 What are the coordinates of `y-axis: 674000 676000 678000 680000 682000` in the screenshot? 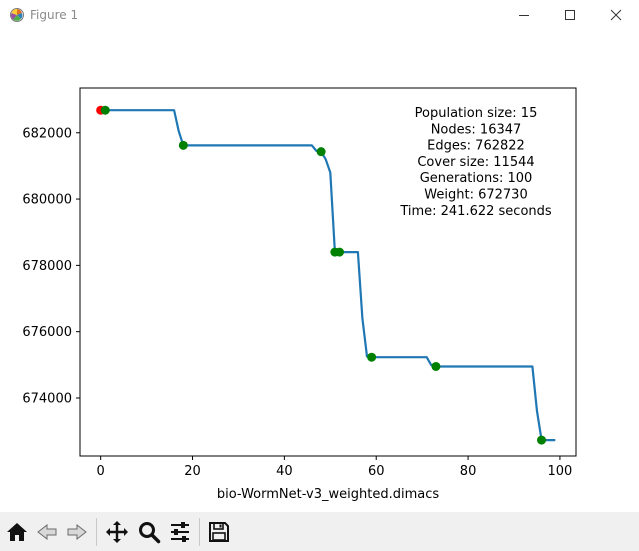 It's located at (51, 266).